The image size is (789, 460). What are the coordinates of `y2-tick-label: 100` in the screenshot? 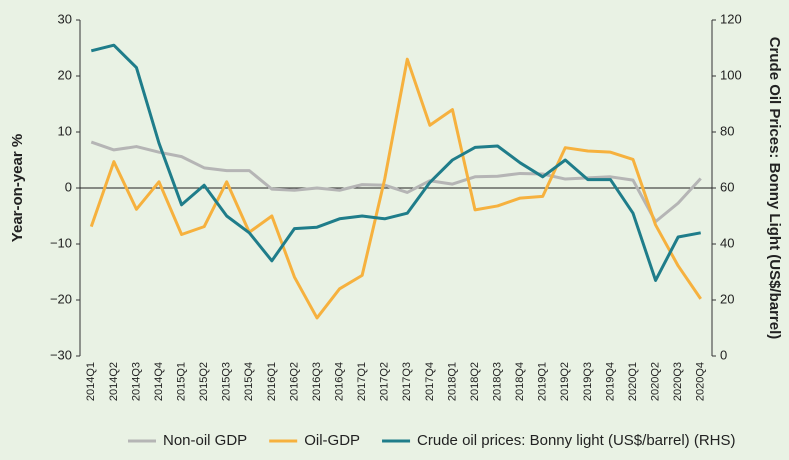 It's located at (731, 74).